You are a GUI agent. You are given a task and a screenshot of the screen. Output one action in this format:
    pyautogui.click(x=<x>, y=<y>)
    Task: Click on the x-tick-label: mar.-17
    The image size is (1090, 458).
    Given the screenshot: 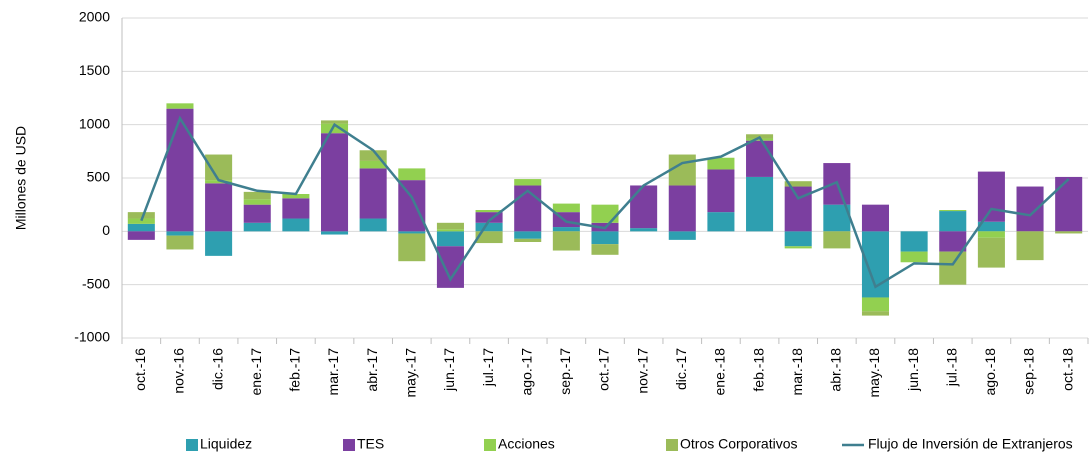 What is the action you would take?
    pyautogui.click(x=333, y=372)
    